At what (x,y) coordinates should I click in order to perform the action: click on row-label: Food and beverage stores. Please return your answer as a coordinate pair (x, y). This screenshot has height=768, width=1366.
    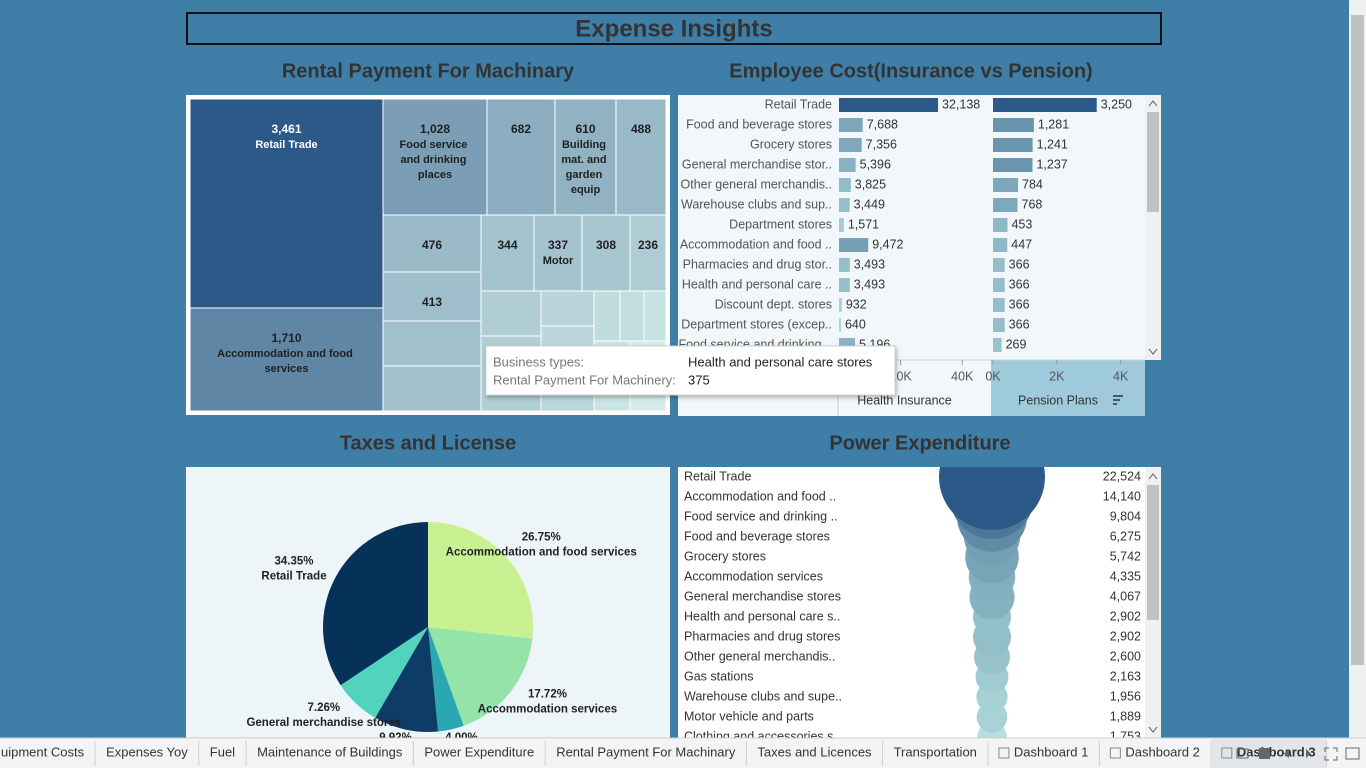
    Looking at the image, I should click on (759, 124).